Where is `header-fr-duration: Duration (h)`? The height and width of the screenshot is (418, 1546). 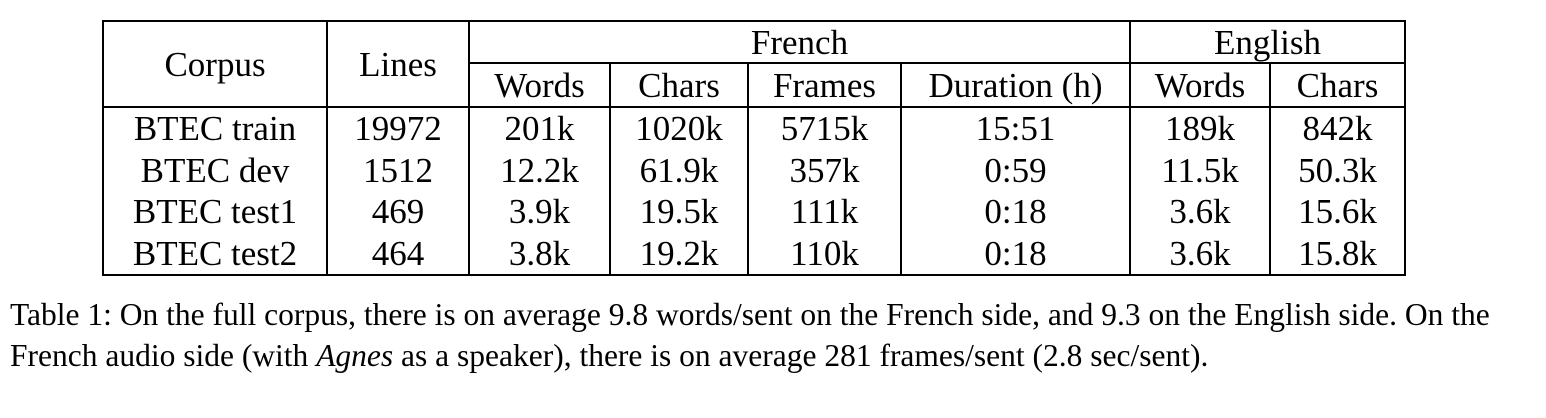 header-fr-duration: Duration (h) is located at coordinates (1016, 85).